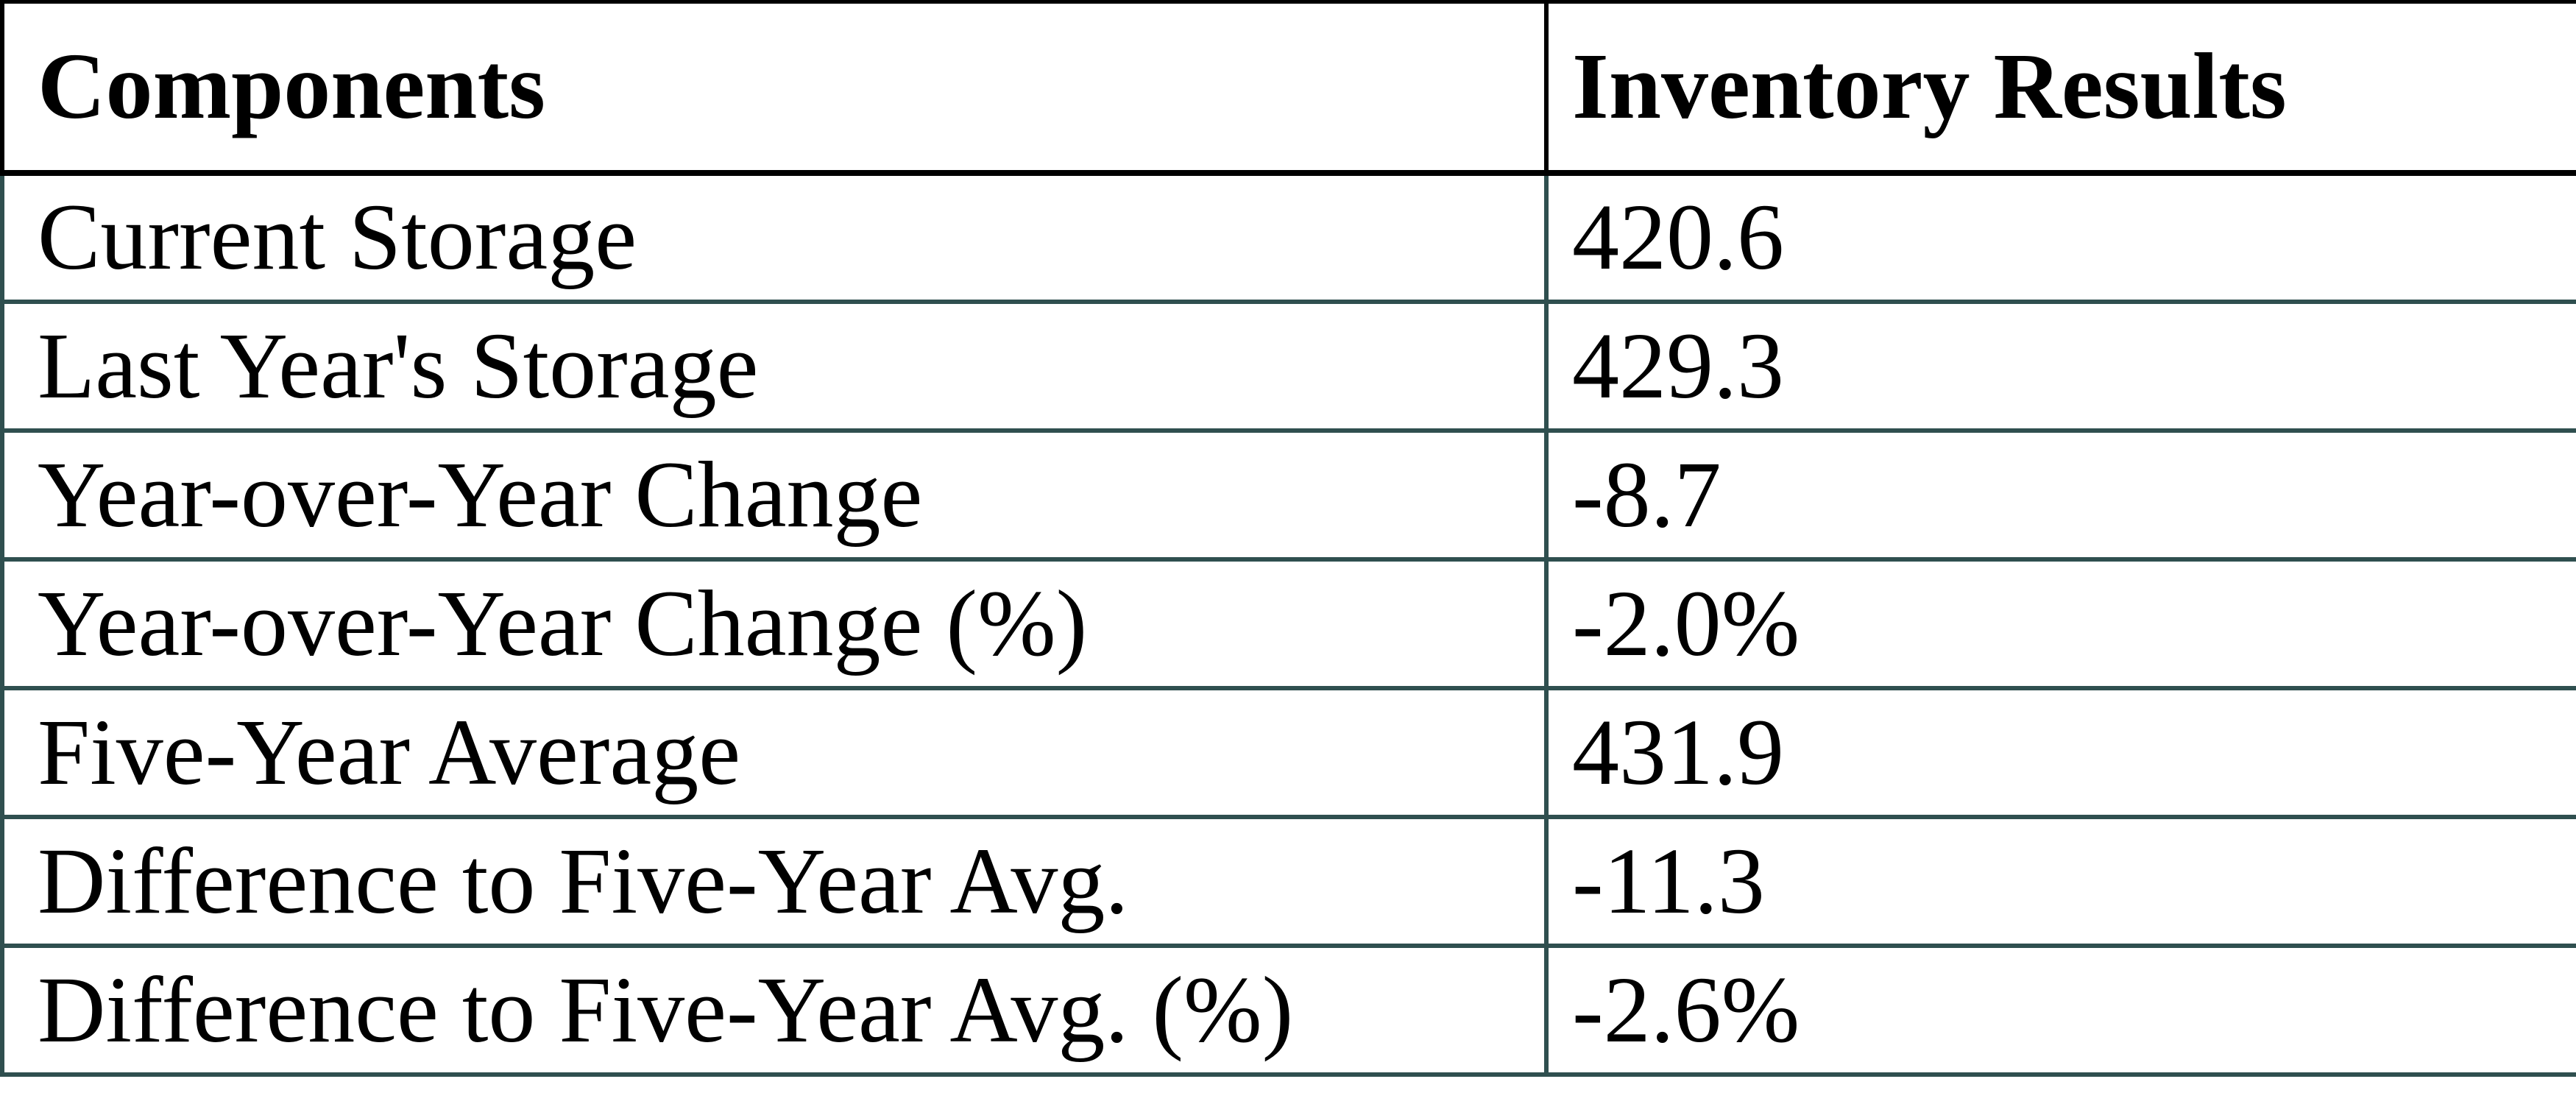  What do you see at coordinates (774, 881) in the screenshot?
I see `component-label-cell: Difference to Five-Year Avg.` at bounding box center [774, 881].